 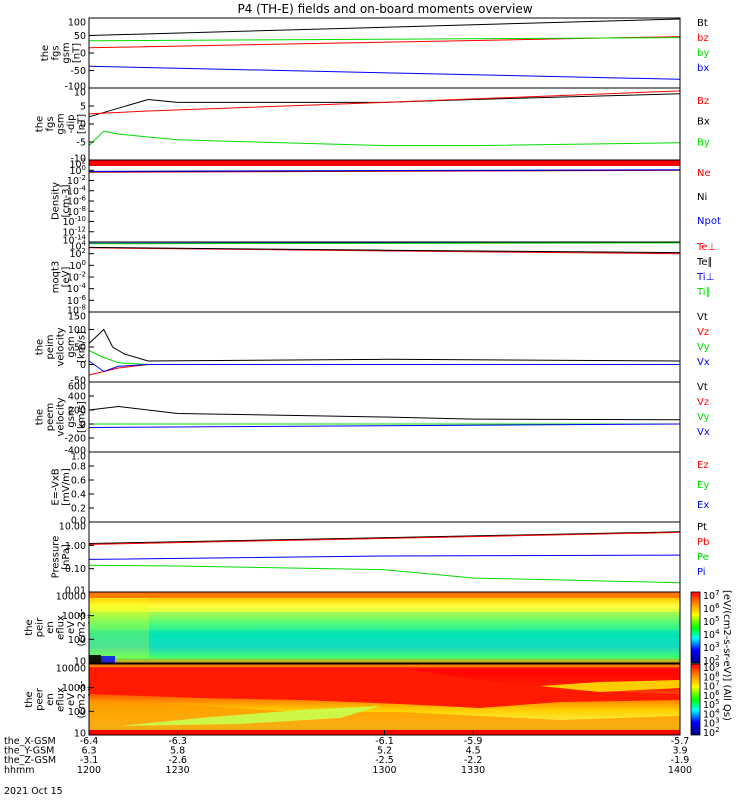 I want to click on y-tick-label: 10.00, so click(x=72, y=527).